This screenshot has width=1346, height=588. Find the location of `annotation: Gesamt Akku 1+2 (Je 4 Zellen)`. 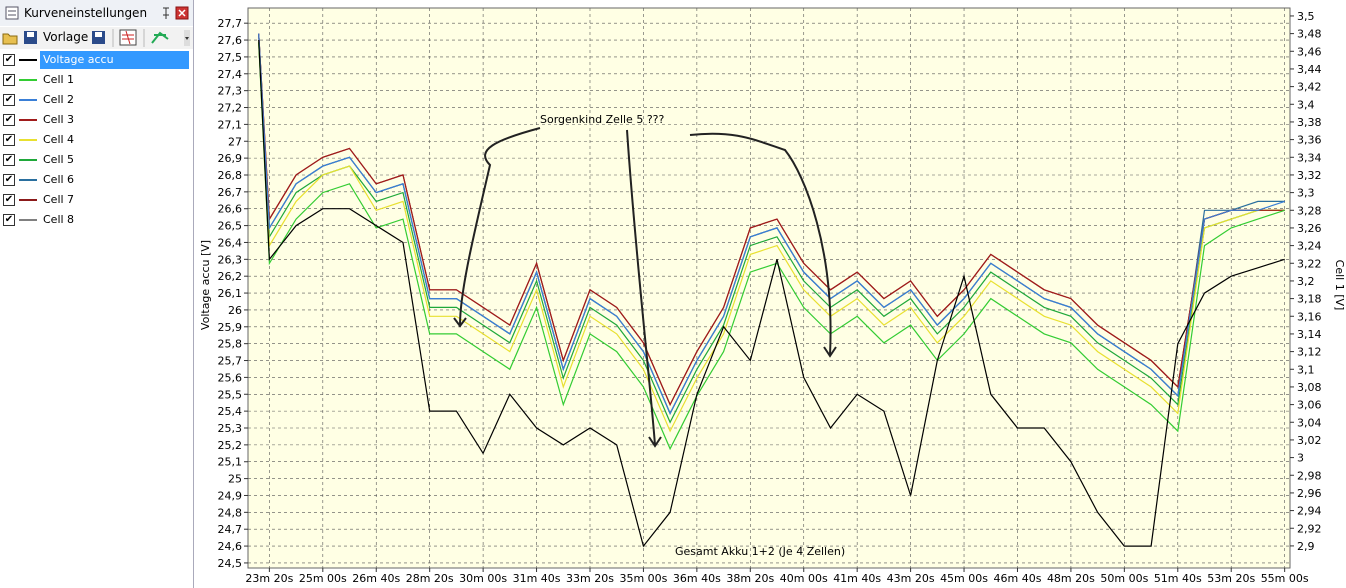

annotation: Gesamt Akku 1+2 (Je 4 Zellen) is located at coordinates (760, 551).